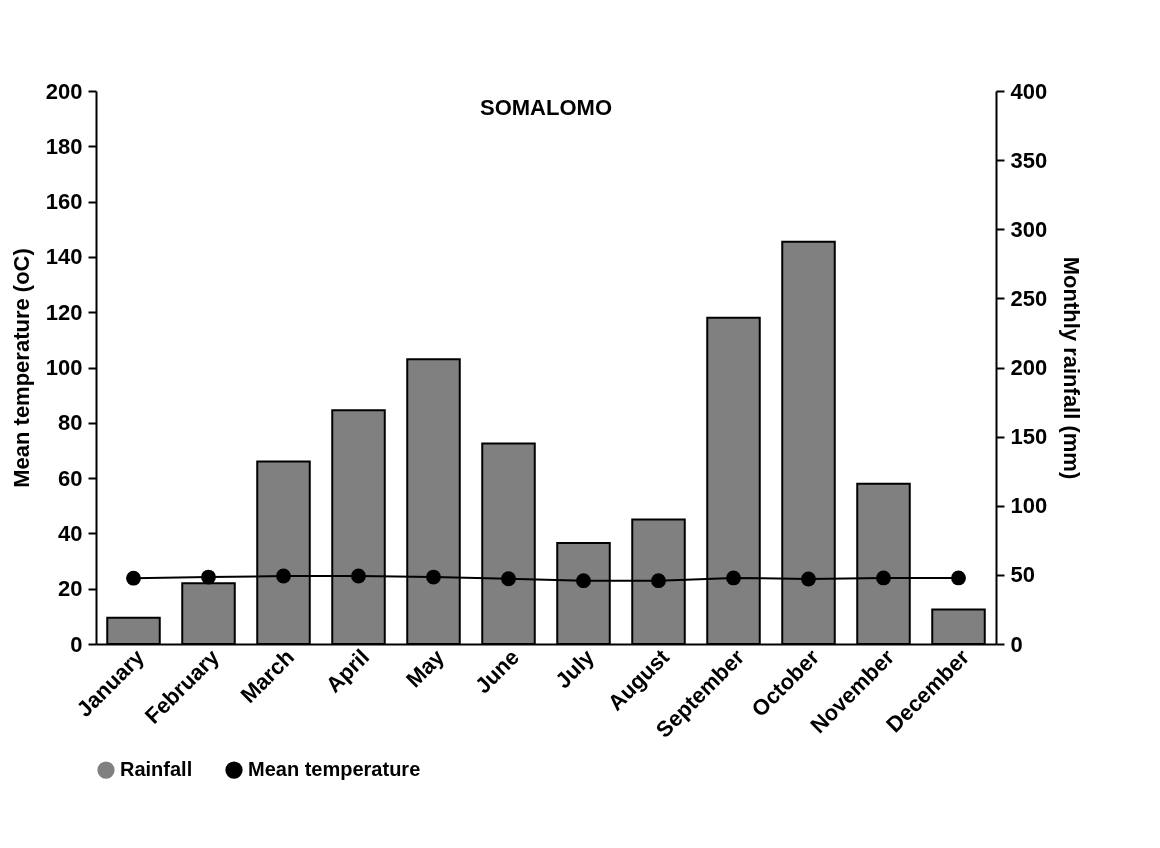 The image size is (1160, 848). I want to click on y-tick-label: 20, so click(70, 589).